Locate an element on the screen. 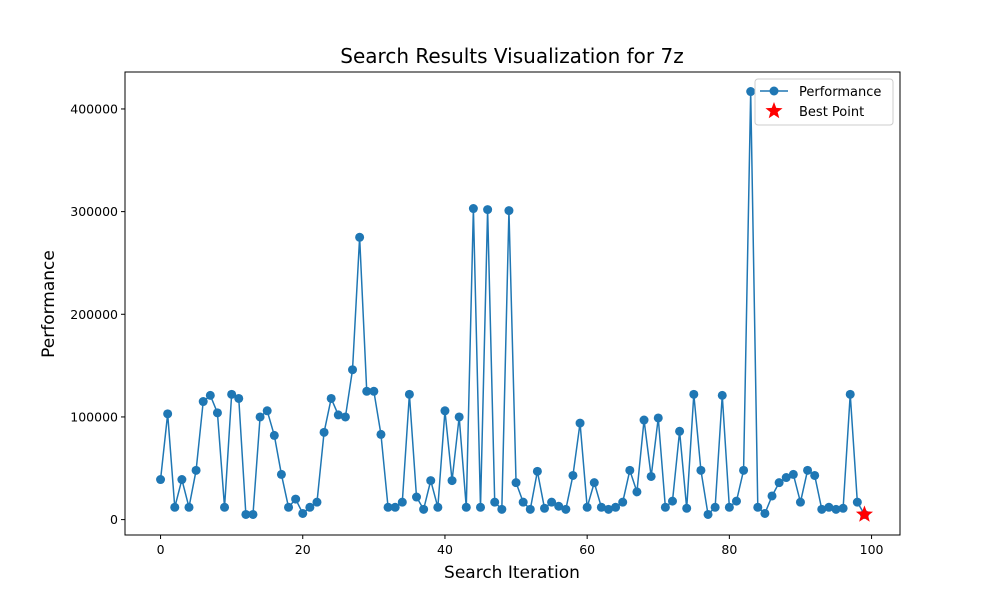 Image resolution: width=1000 pixels, height=600 pixels. x-tick-label: 100 is located at coordinates (872, 549).